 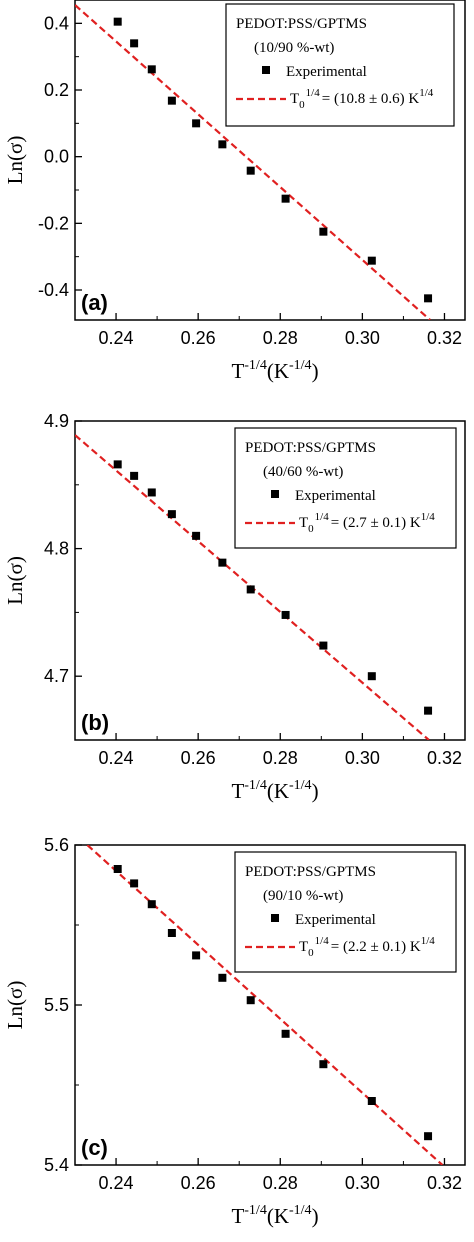 I want to click on y-tick-label: 5.5, so click(x=56, y=1005).